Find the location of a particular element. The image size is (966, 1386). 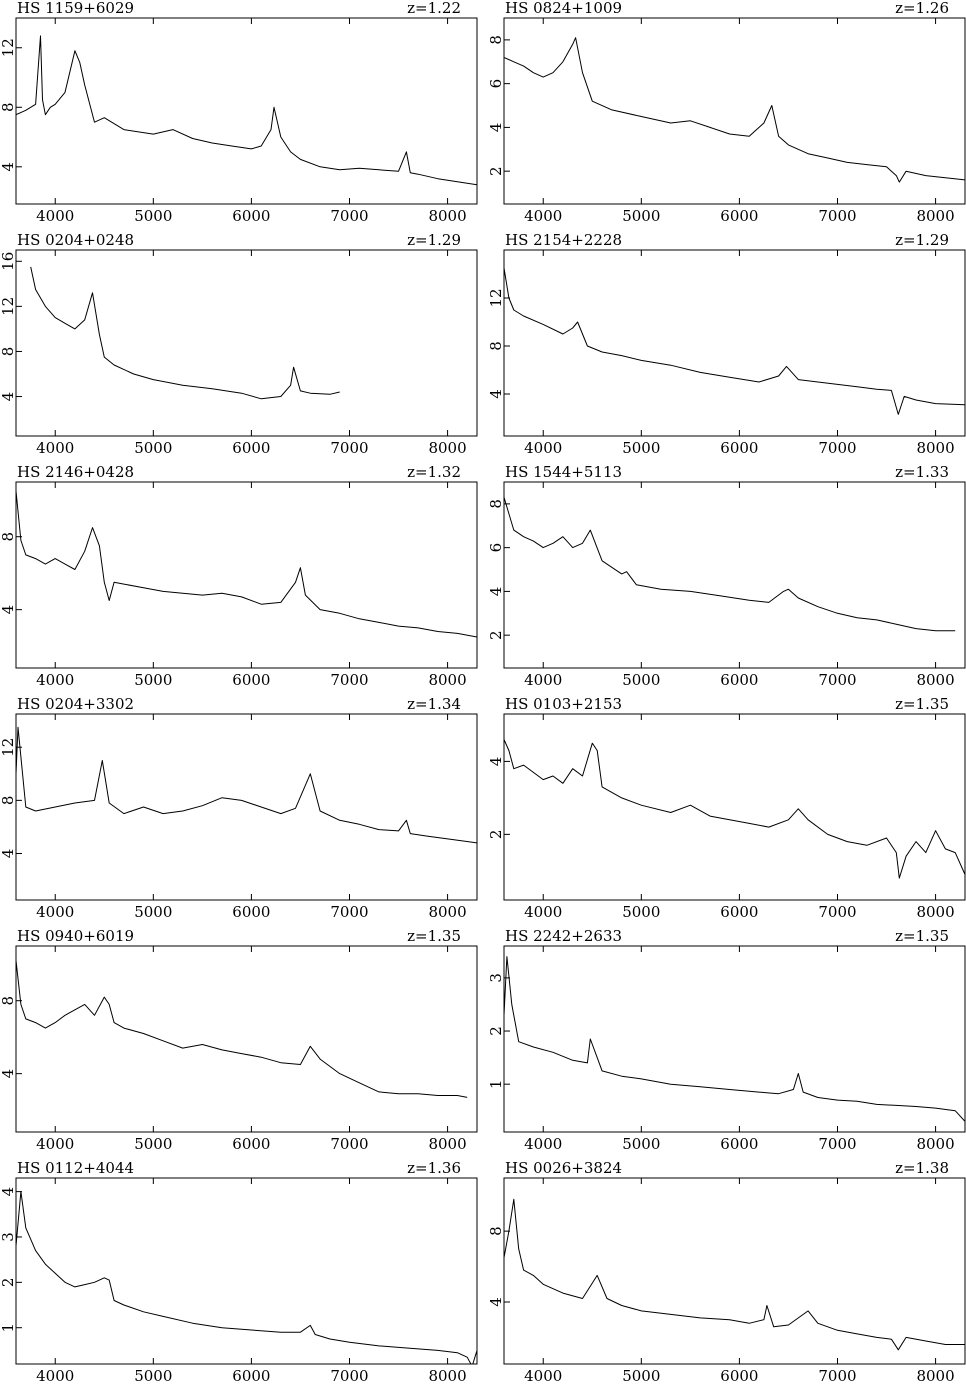

redshift-label: z=1.32 is located at coordinates (434, 472).